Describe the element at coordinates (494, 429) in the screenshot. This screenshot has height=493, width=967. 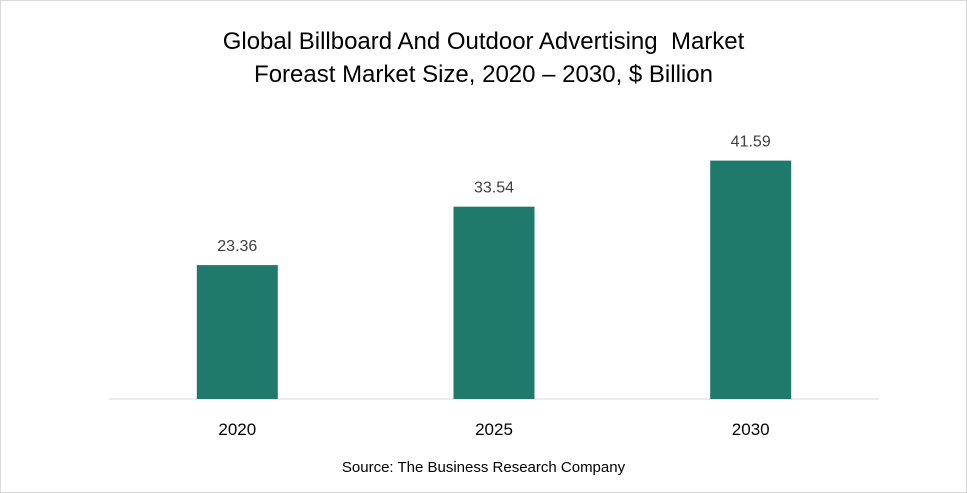
I see `x-tick-label-2025: 2025` at that location.